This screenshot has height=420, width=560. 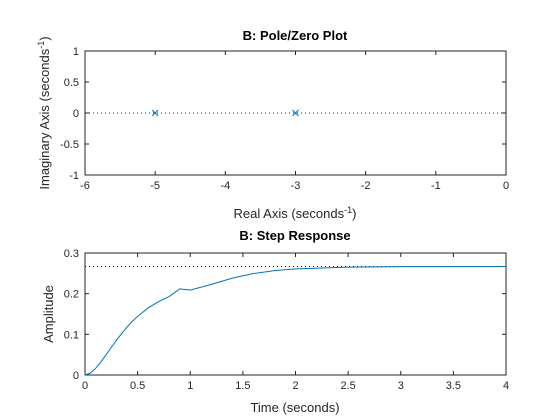 I want to click on step-response-y-axis-label: Amplitude, so click(x=48, y=314).